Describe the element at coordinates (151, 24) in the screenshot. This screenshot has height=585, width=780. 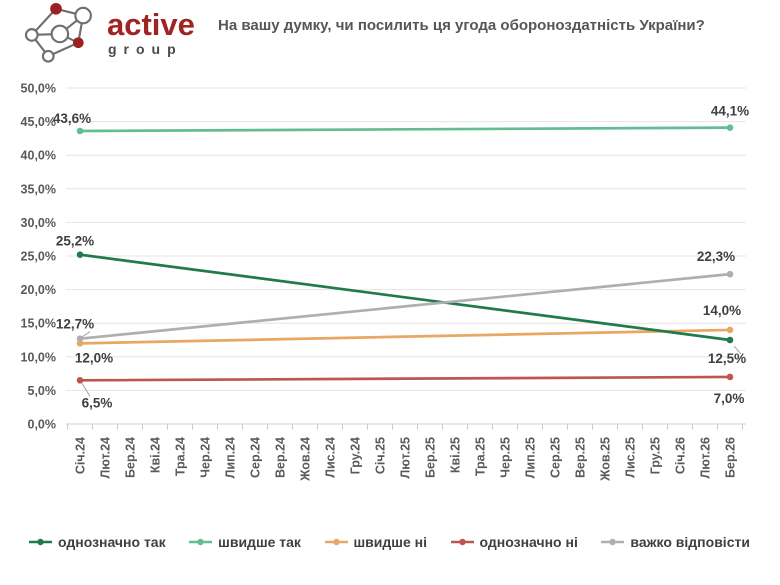
I see `brand-name: active` at that location.